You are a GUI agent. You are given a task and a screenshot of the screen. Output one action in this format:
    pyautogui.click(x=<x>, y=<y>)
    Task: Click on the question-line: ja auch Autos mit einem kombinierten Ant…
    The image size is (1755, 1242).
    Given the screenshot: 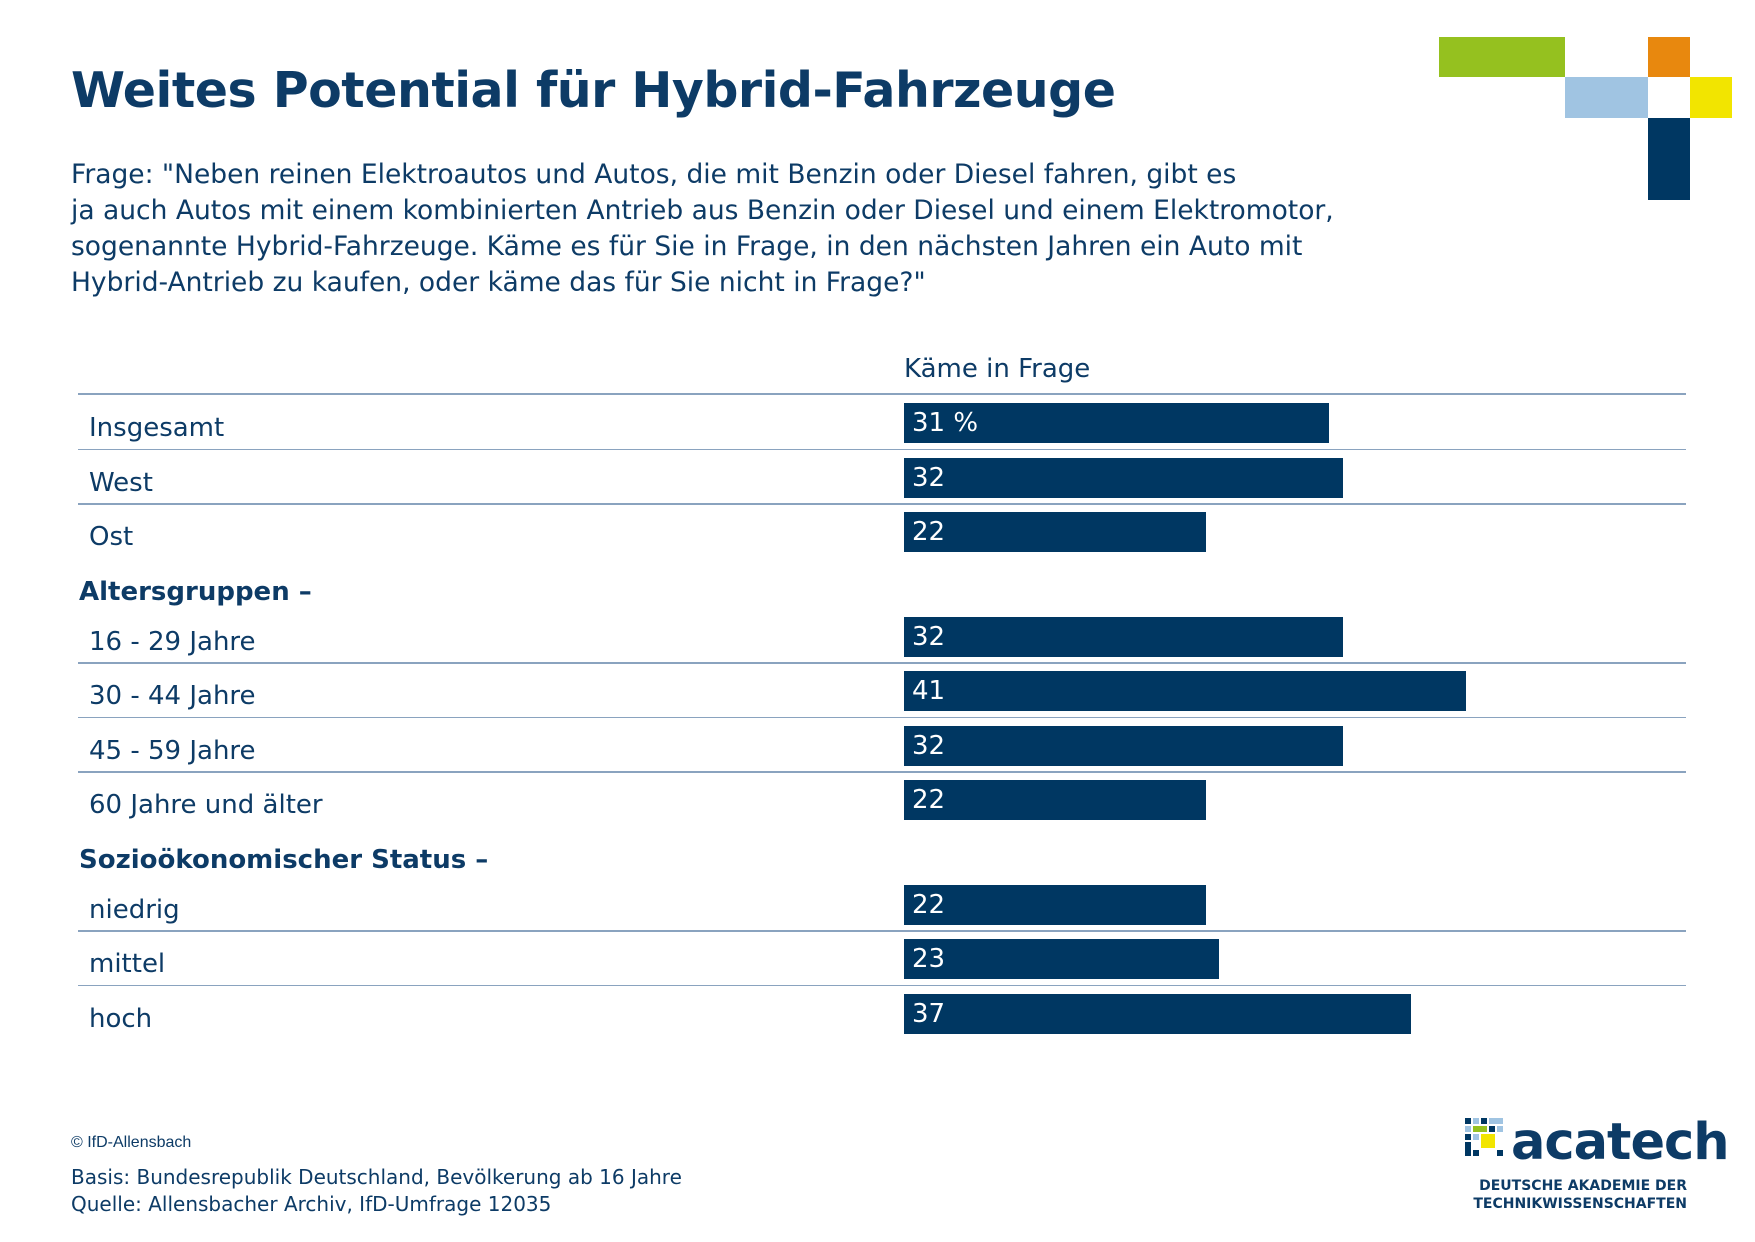 What is the action you would take?
    pyautogui.click(x=702, y=210)
    